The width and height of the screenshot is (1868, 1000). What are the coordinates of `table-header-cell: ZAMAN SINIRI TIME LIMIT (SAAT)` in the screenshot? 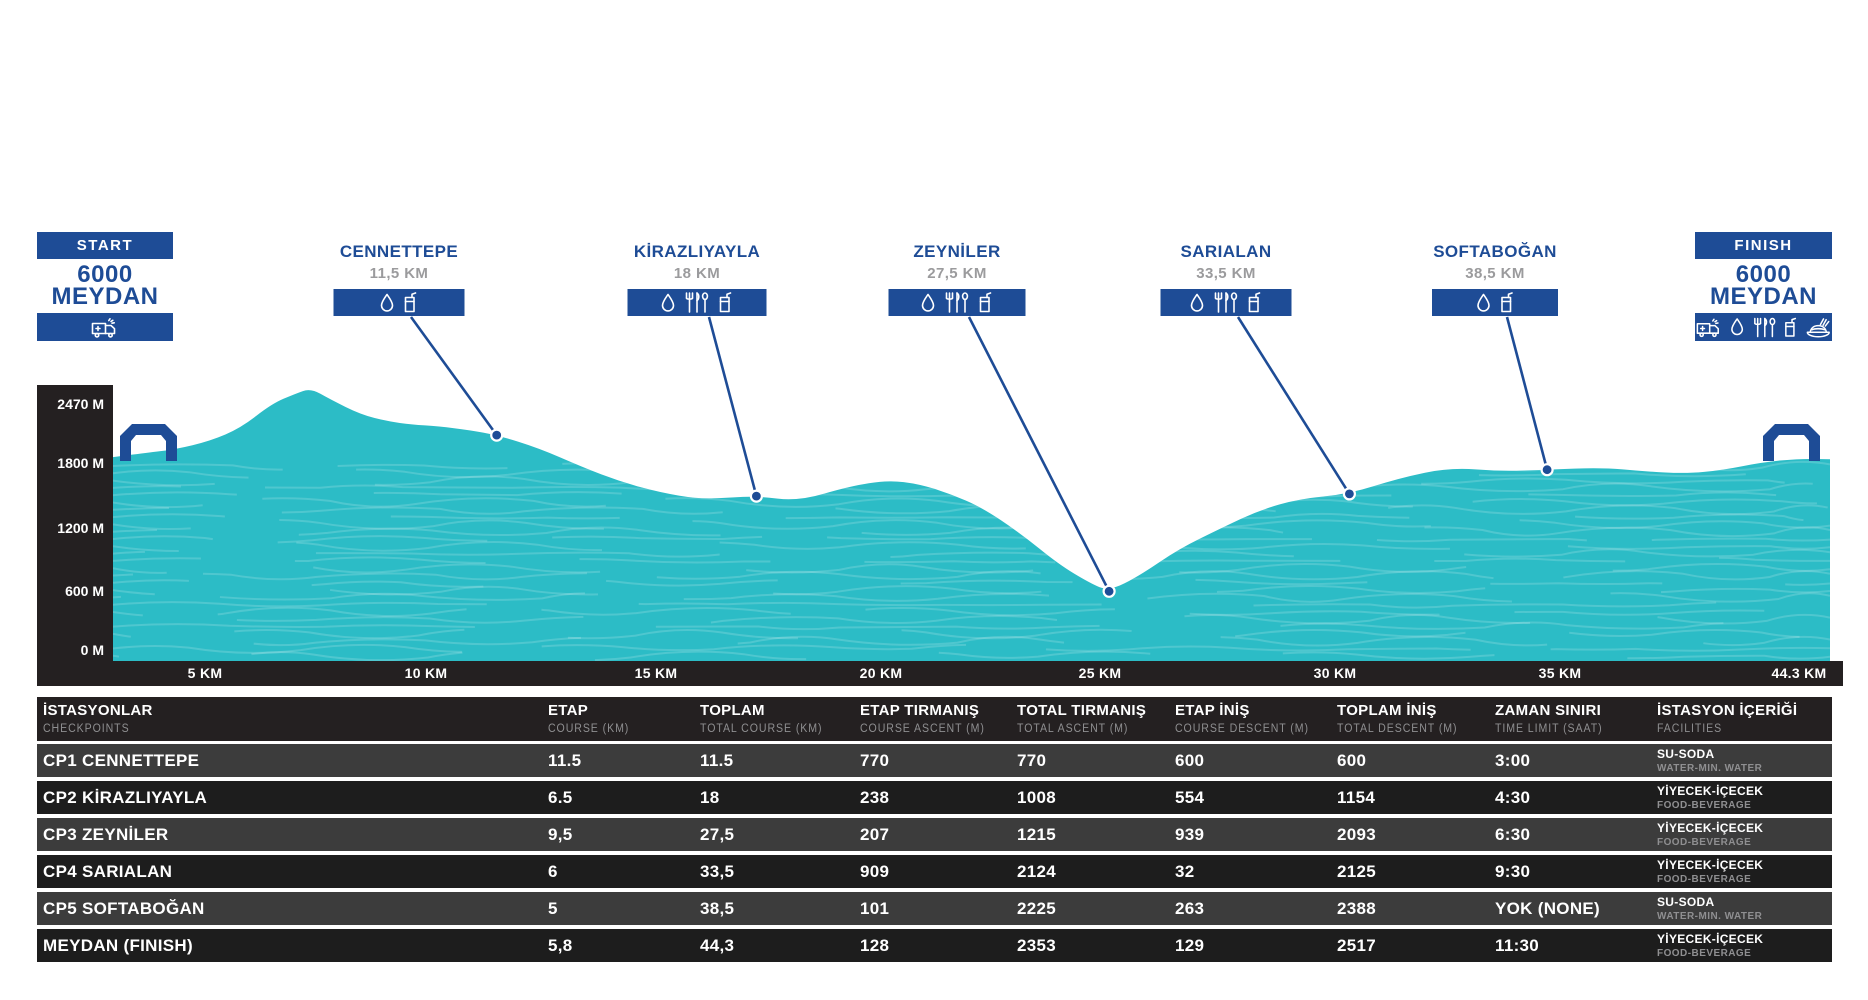 It's located at (1570, 719).